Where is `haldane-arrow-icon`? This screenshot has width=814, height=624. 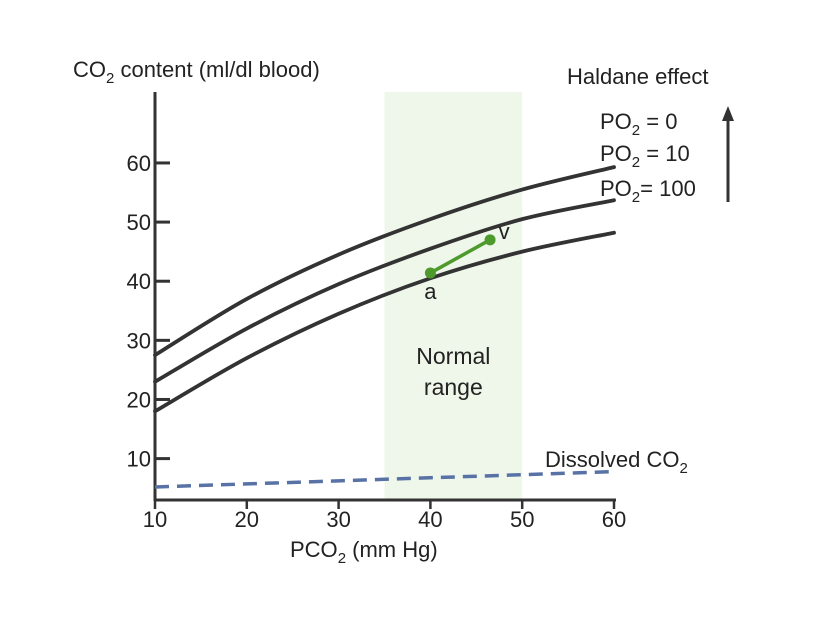
haldane-arrow-icon is located at coordinates (728, 154).